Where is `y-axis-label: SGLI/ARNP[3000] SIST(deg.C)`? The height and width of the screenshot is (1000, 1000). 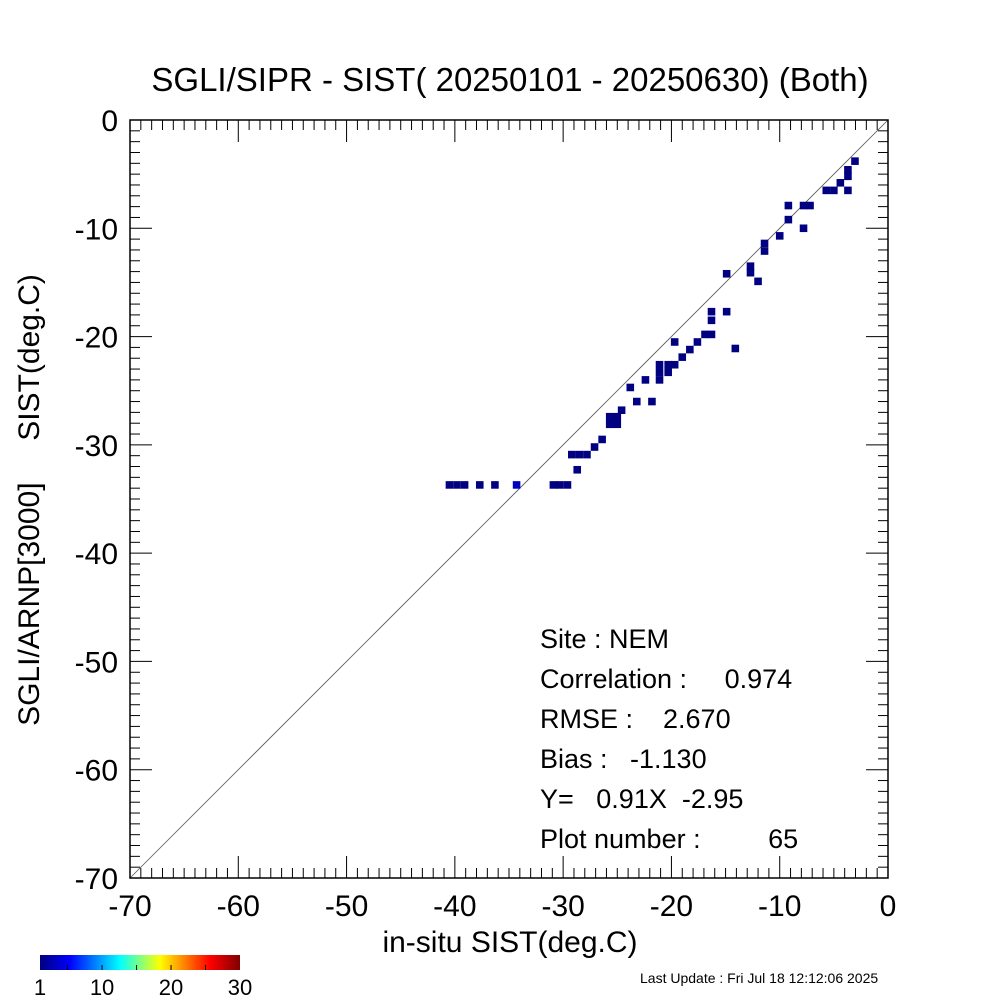 y-axis-label: SGLI/ARNP[3000] SIST(deg.C) is located at coordinates (29, 500).